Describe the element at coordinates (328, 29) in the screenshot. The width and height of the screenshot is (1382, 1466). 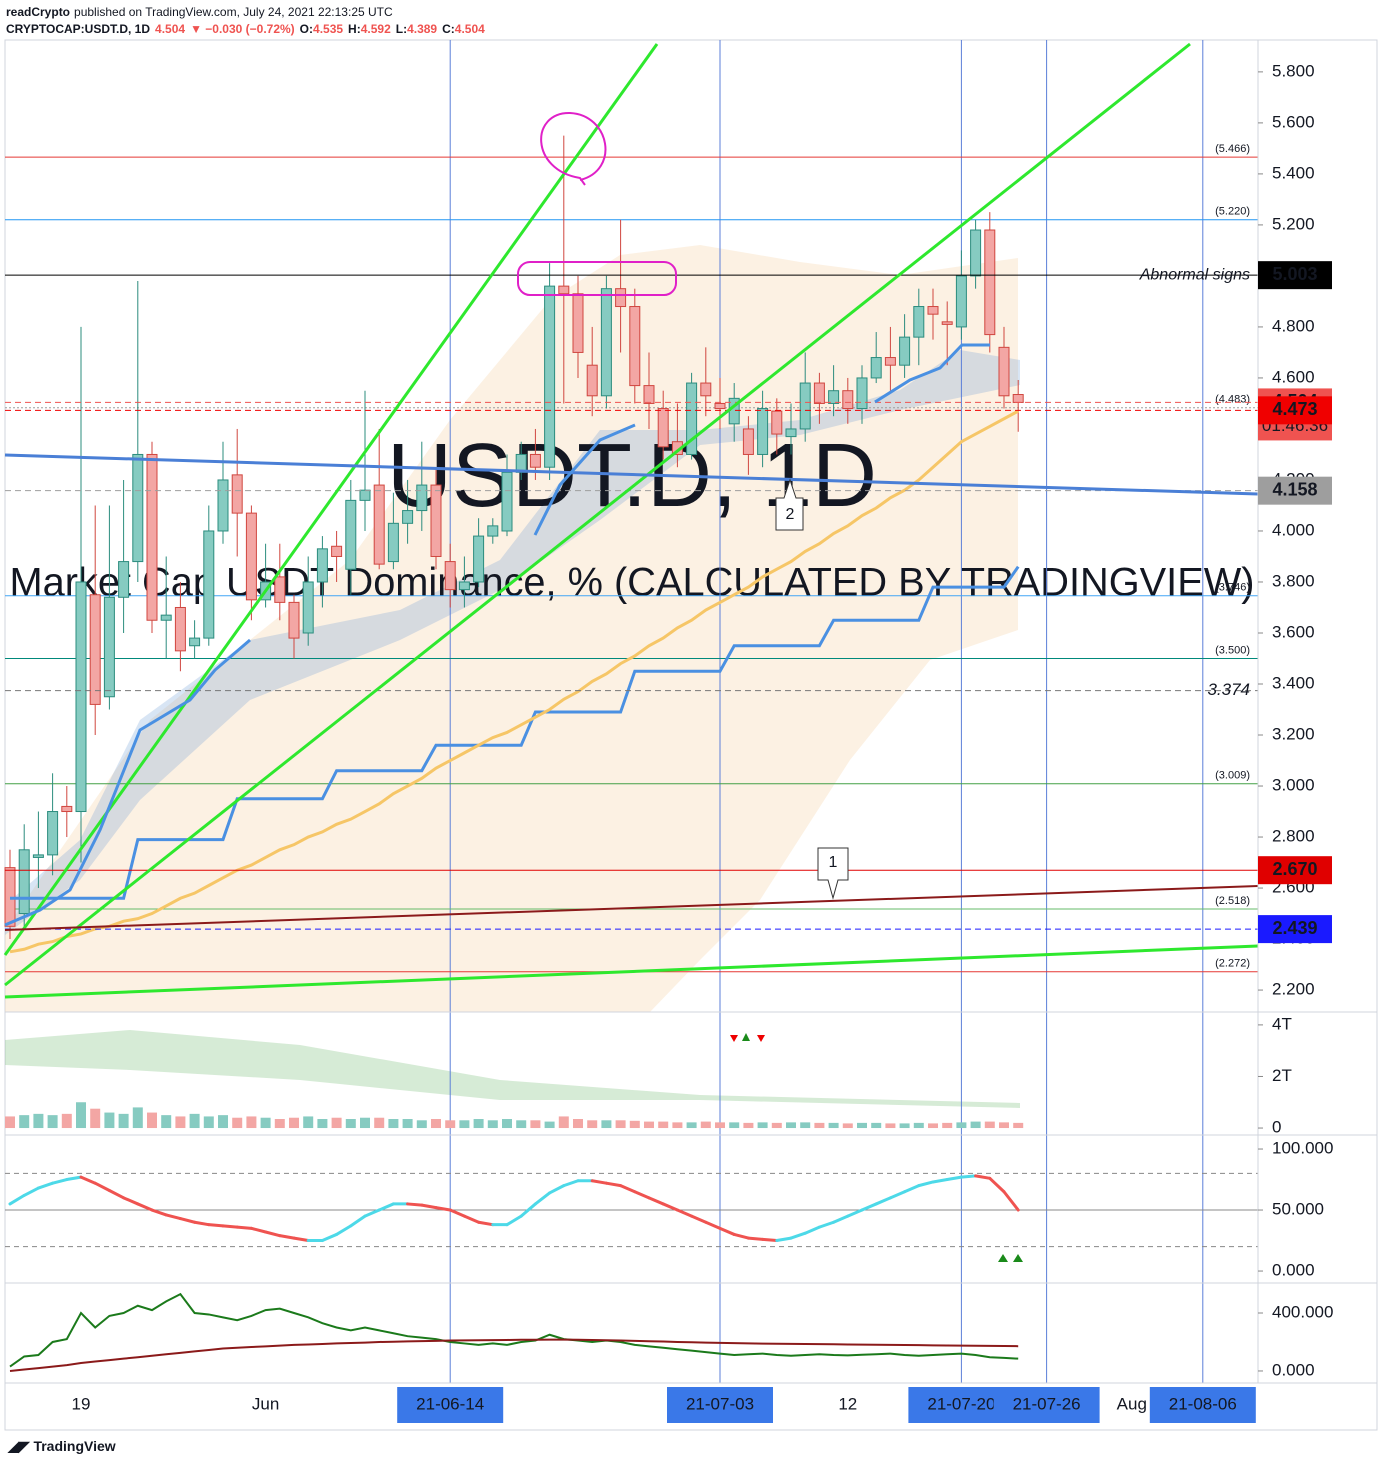
I see `o-value: 4.535` at that location.